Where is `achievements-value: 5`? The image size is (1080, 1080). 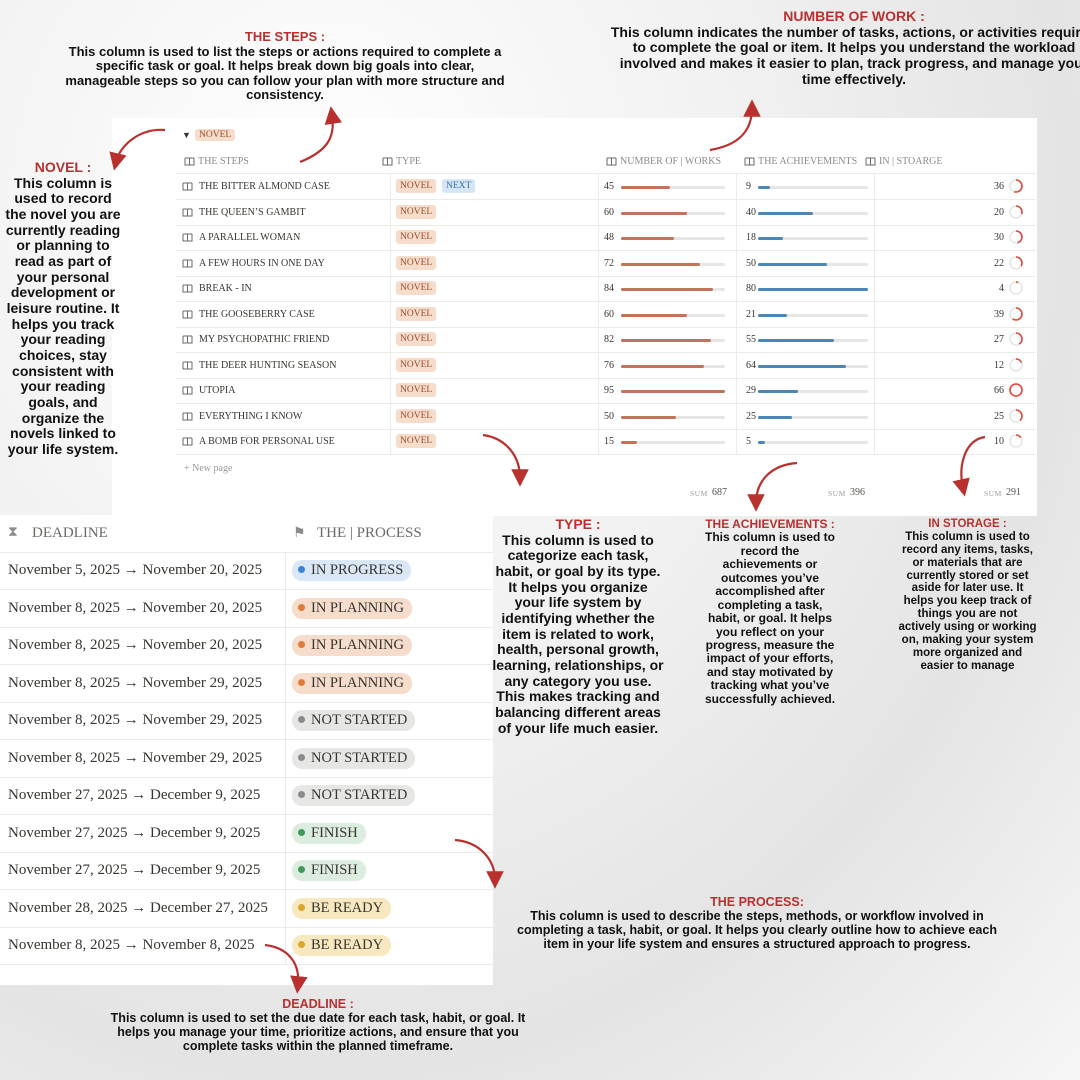 achievements-value: 5 is located at coordinates (748, 441).